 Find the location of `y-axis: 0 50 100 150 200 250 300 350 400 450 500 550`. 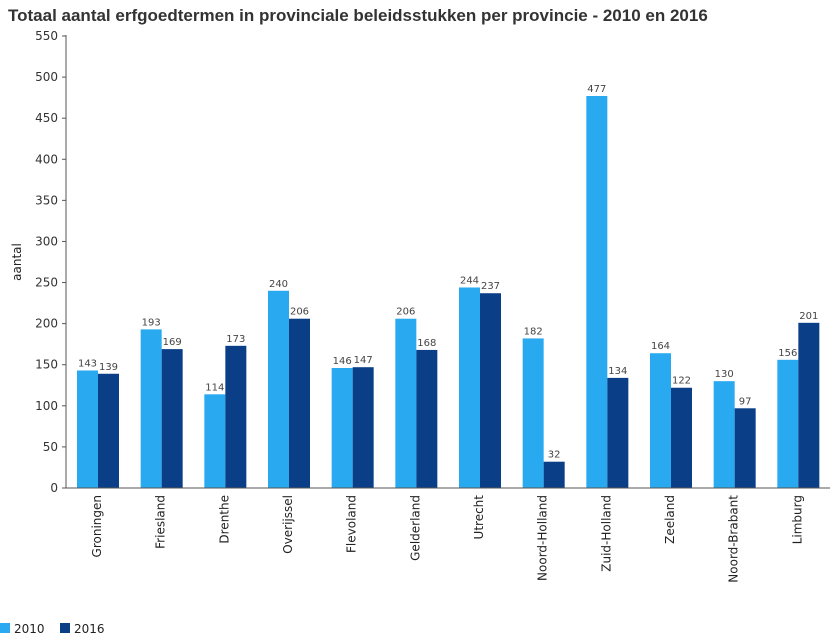

y-axis: 0 50 100 150 200 250 300 350 400 450 500 550 is located at coordinates (50, 262).